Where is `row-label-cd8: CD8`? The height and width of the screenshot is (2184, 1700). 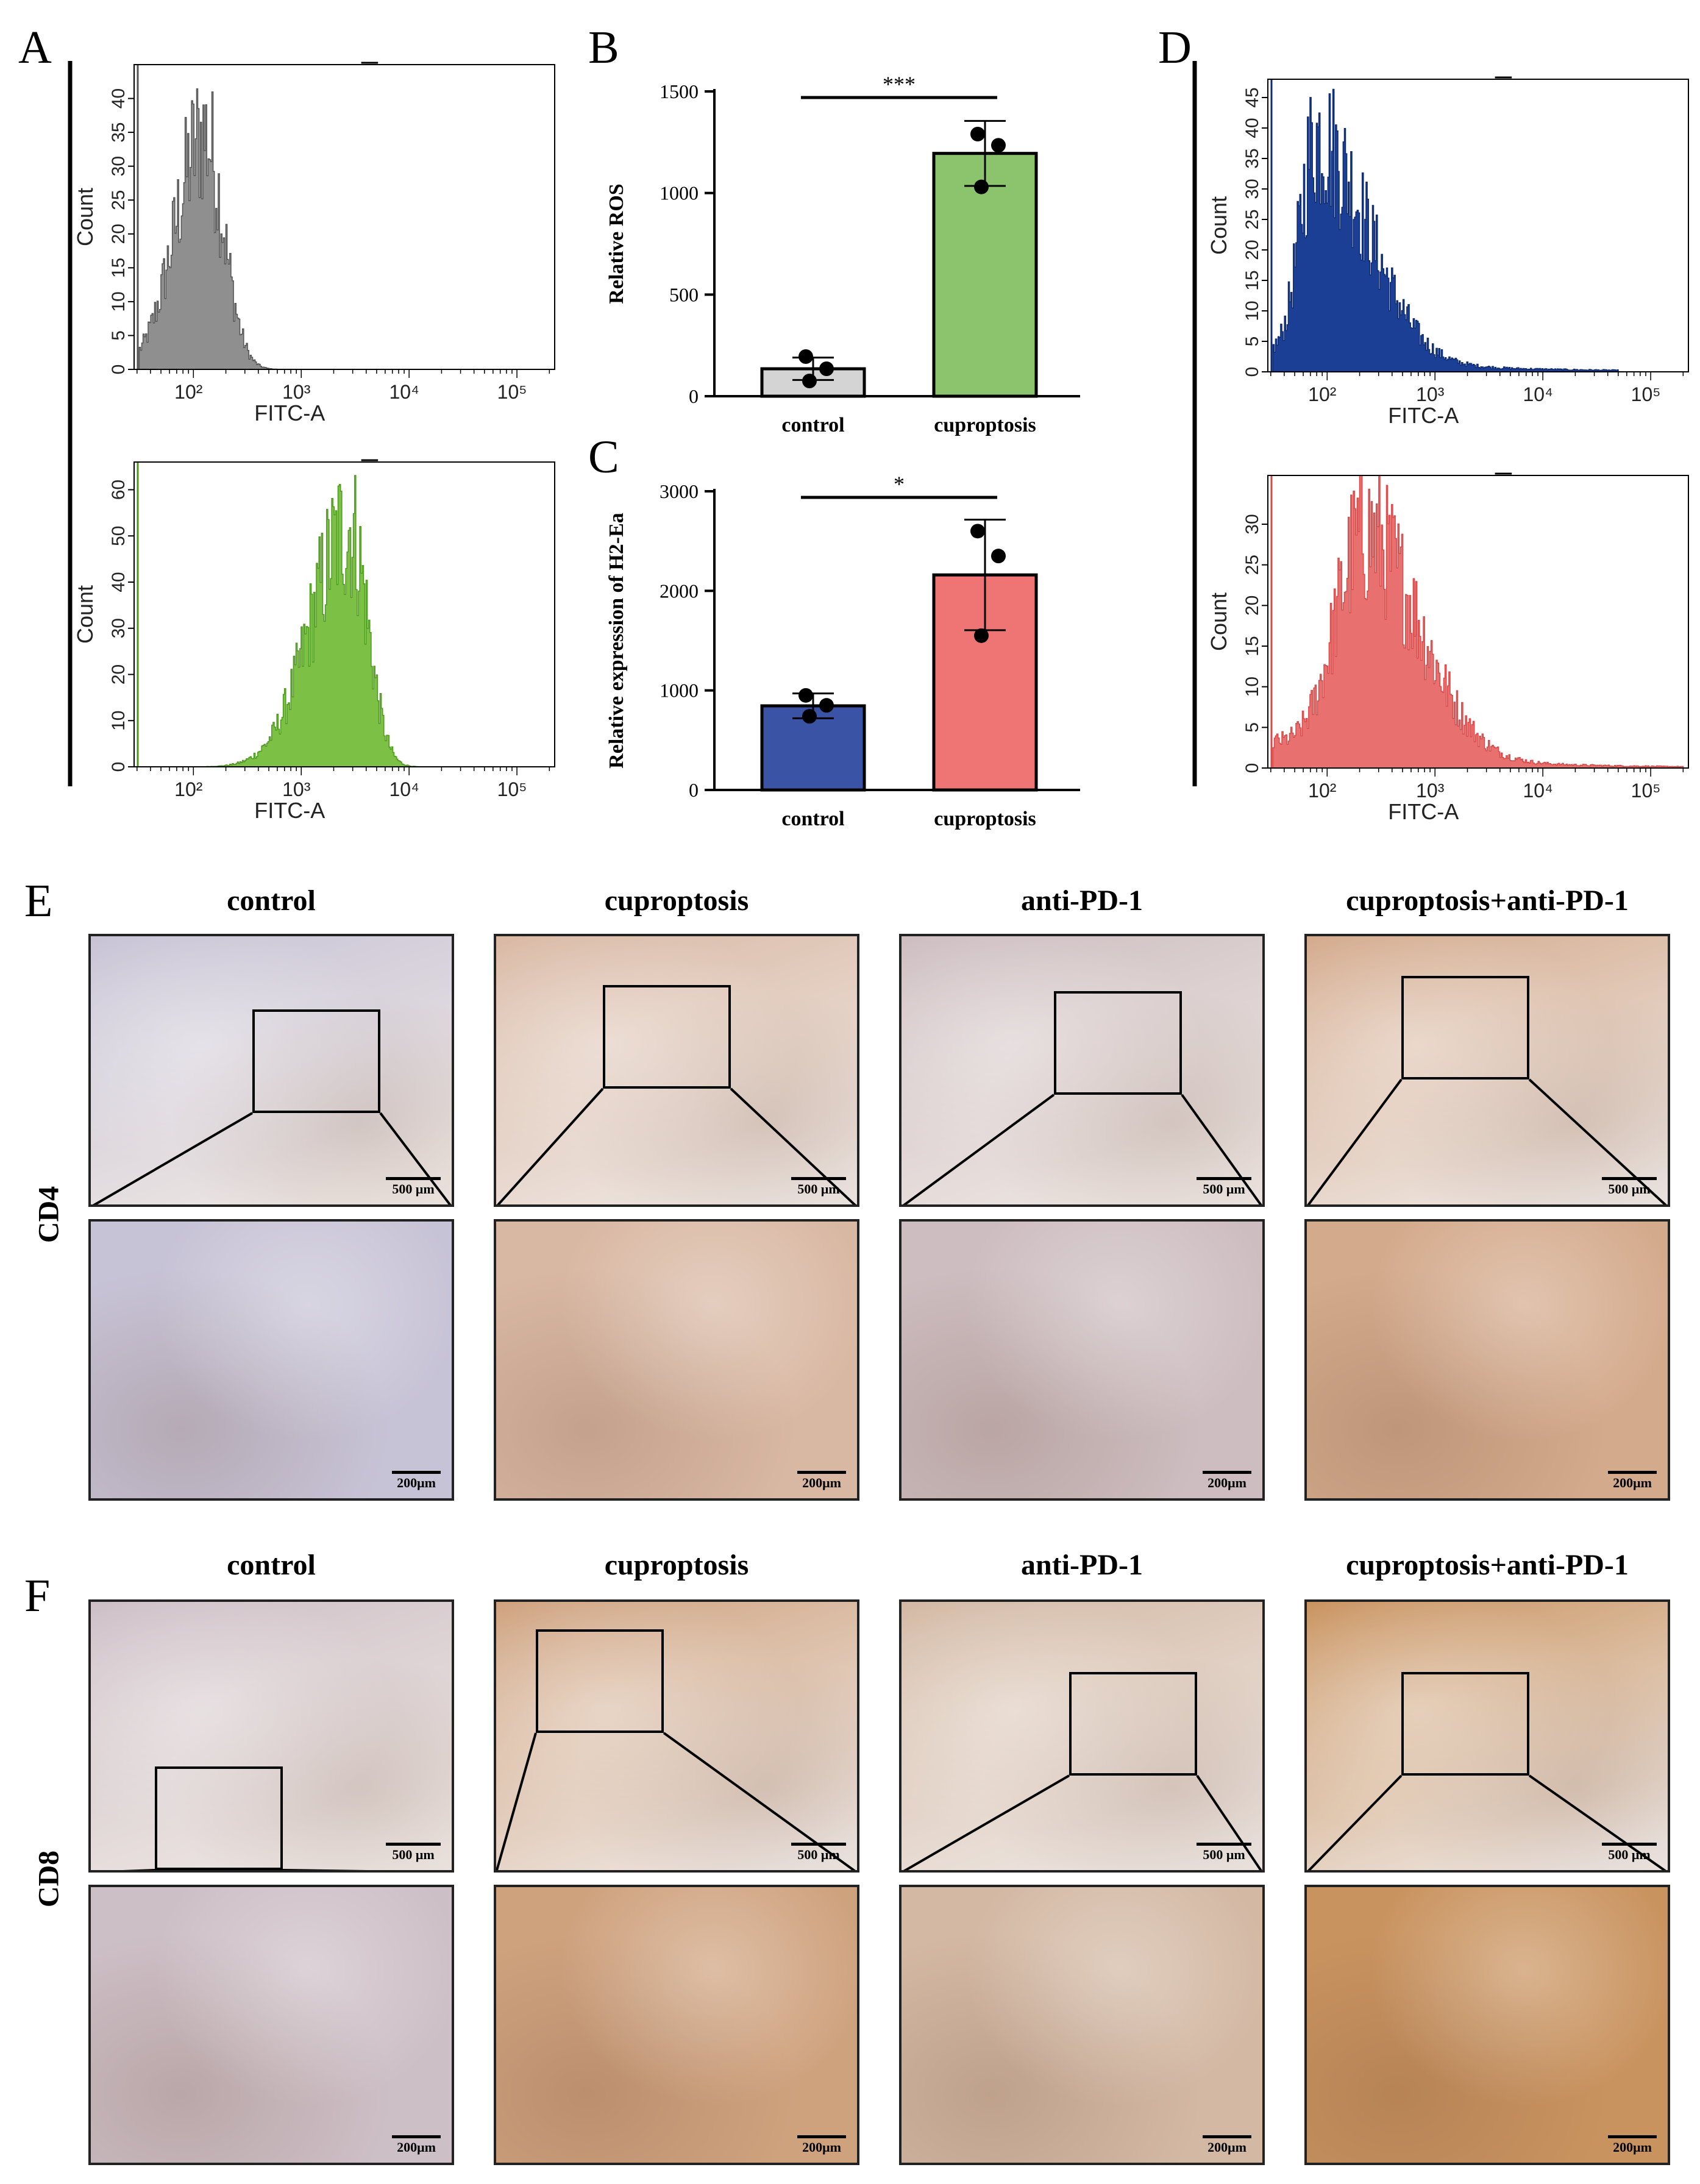 row-label-cd8: CD8 is located at coordinates (48, 1879).